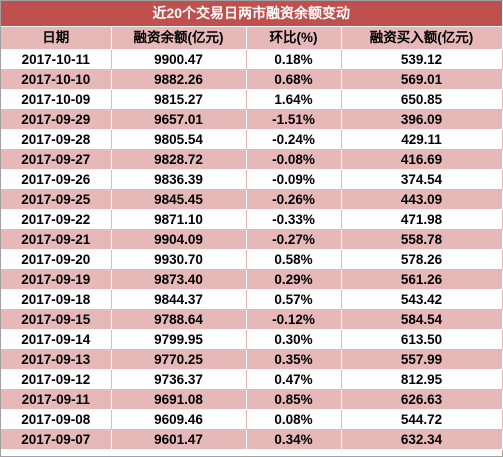  I want to click on cell-buy: 539.12, so click(422, 59).